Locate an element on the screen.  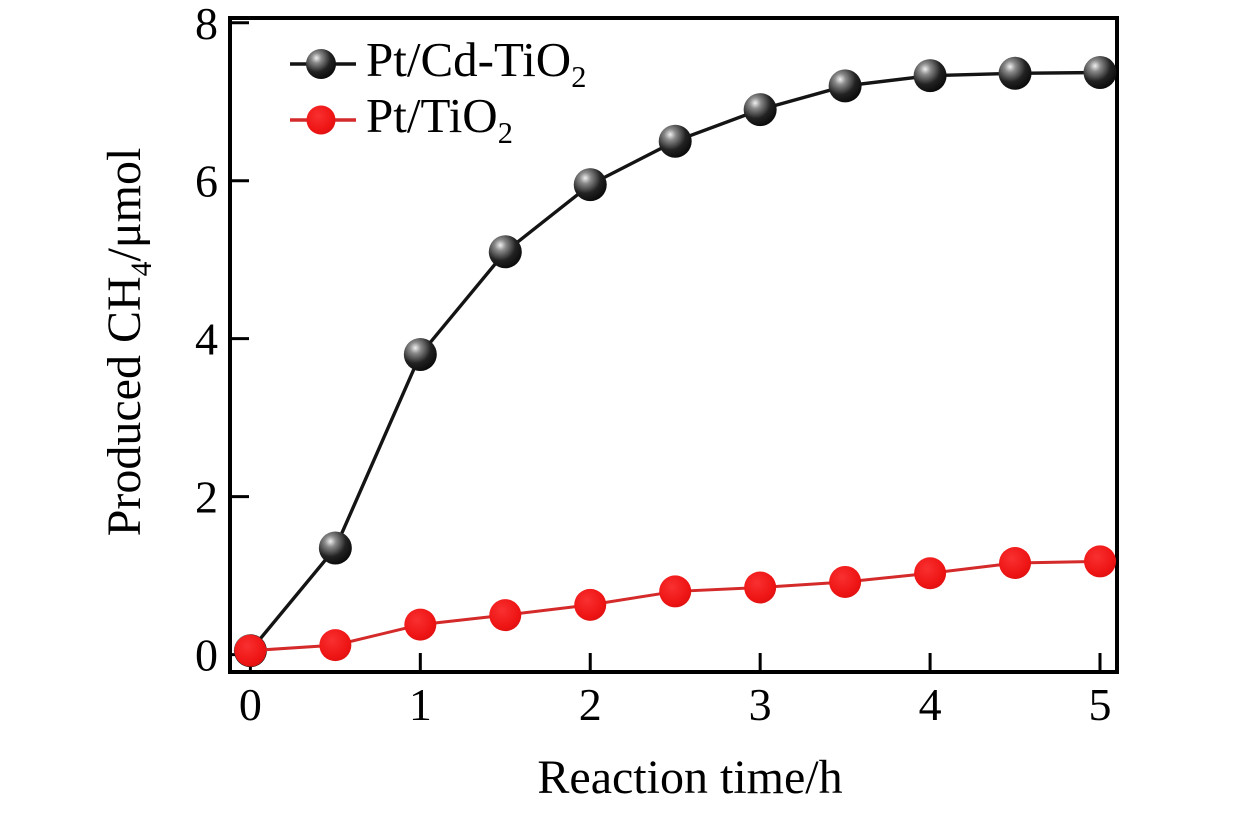
y-tick-label: 0 is located at coordinates (206, 655).